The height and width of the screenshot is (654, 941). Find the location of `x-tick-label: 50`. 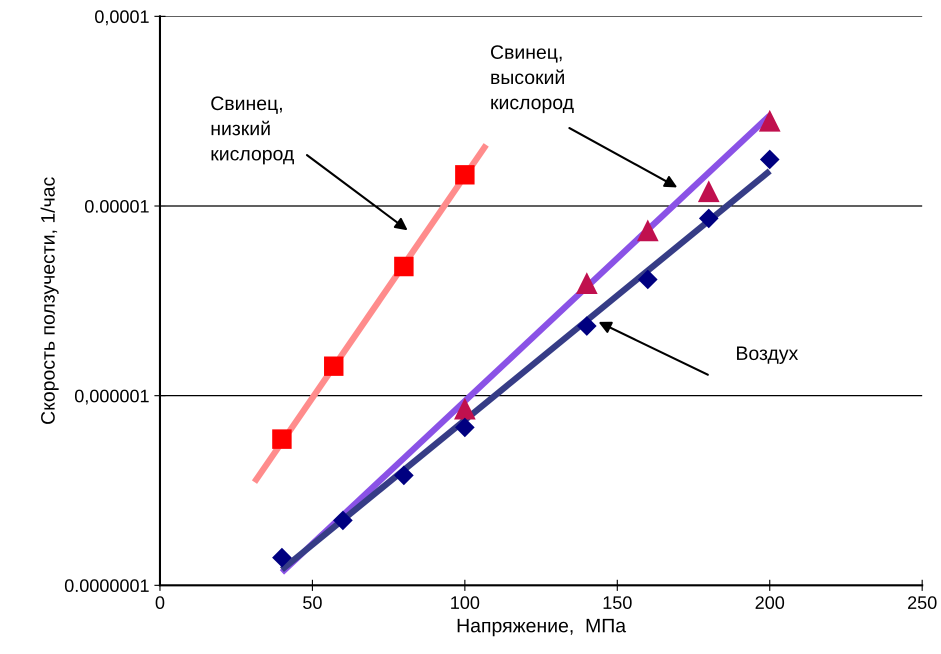

x-tick-label: 50 is located at coordinates (312, 603).